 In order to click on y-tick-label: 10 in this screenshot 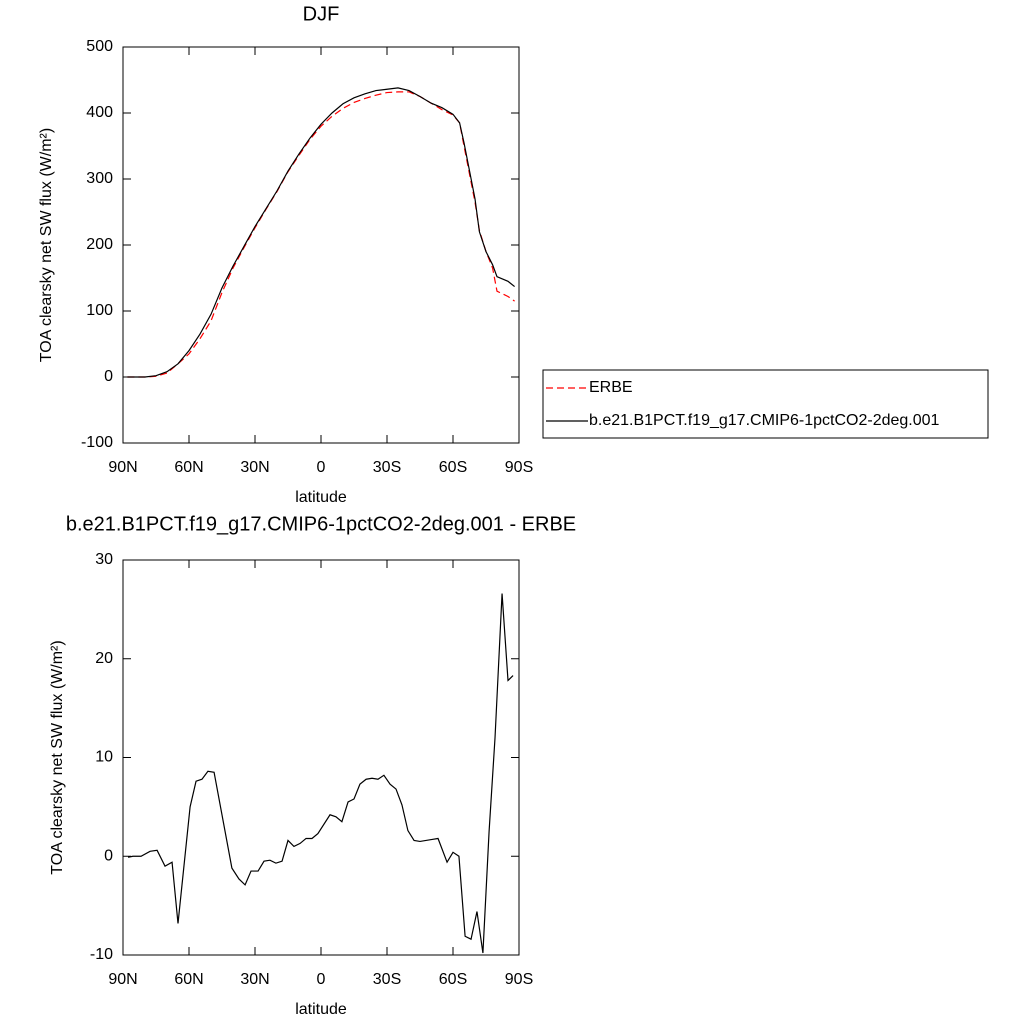, I will do `click(104, 757)`.